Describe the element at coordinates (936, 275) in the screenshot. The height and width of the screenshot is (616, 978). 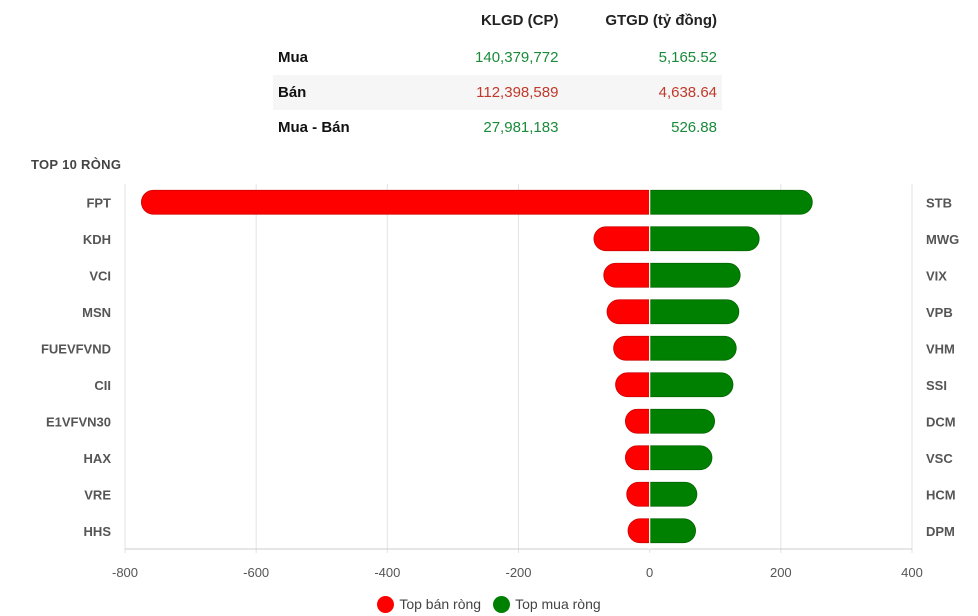
I see `buy-category-label: VIX` at that location.